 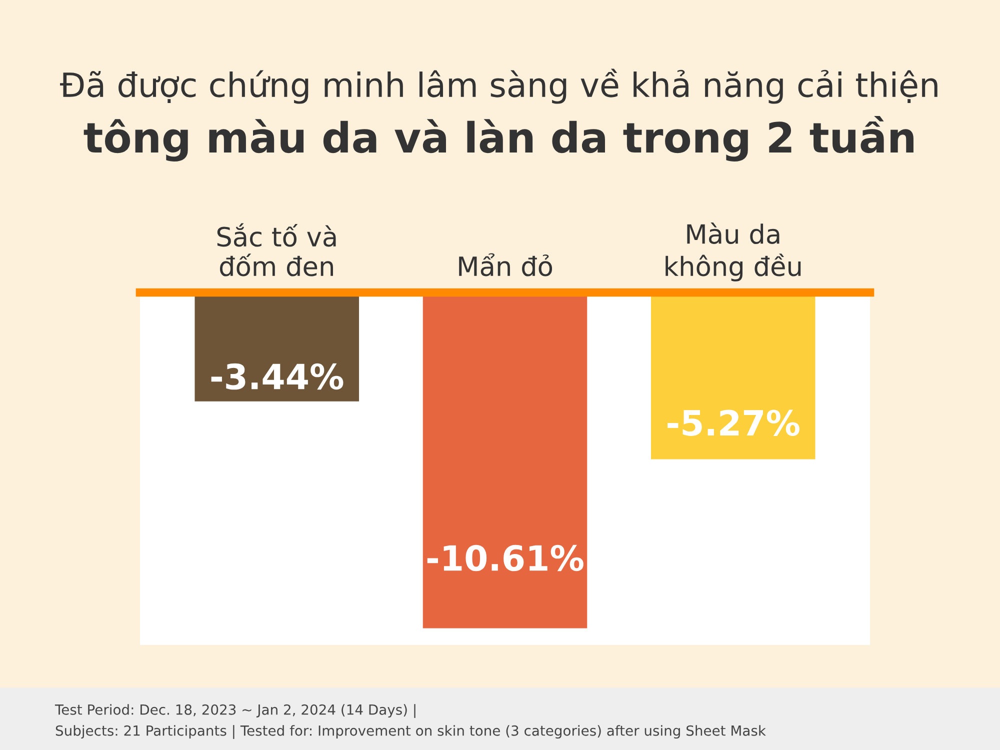 What do you see at coordinates (505, 558) in the screenshot?
I see `data-label: -10.61%` at bounding box center [505, 558].